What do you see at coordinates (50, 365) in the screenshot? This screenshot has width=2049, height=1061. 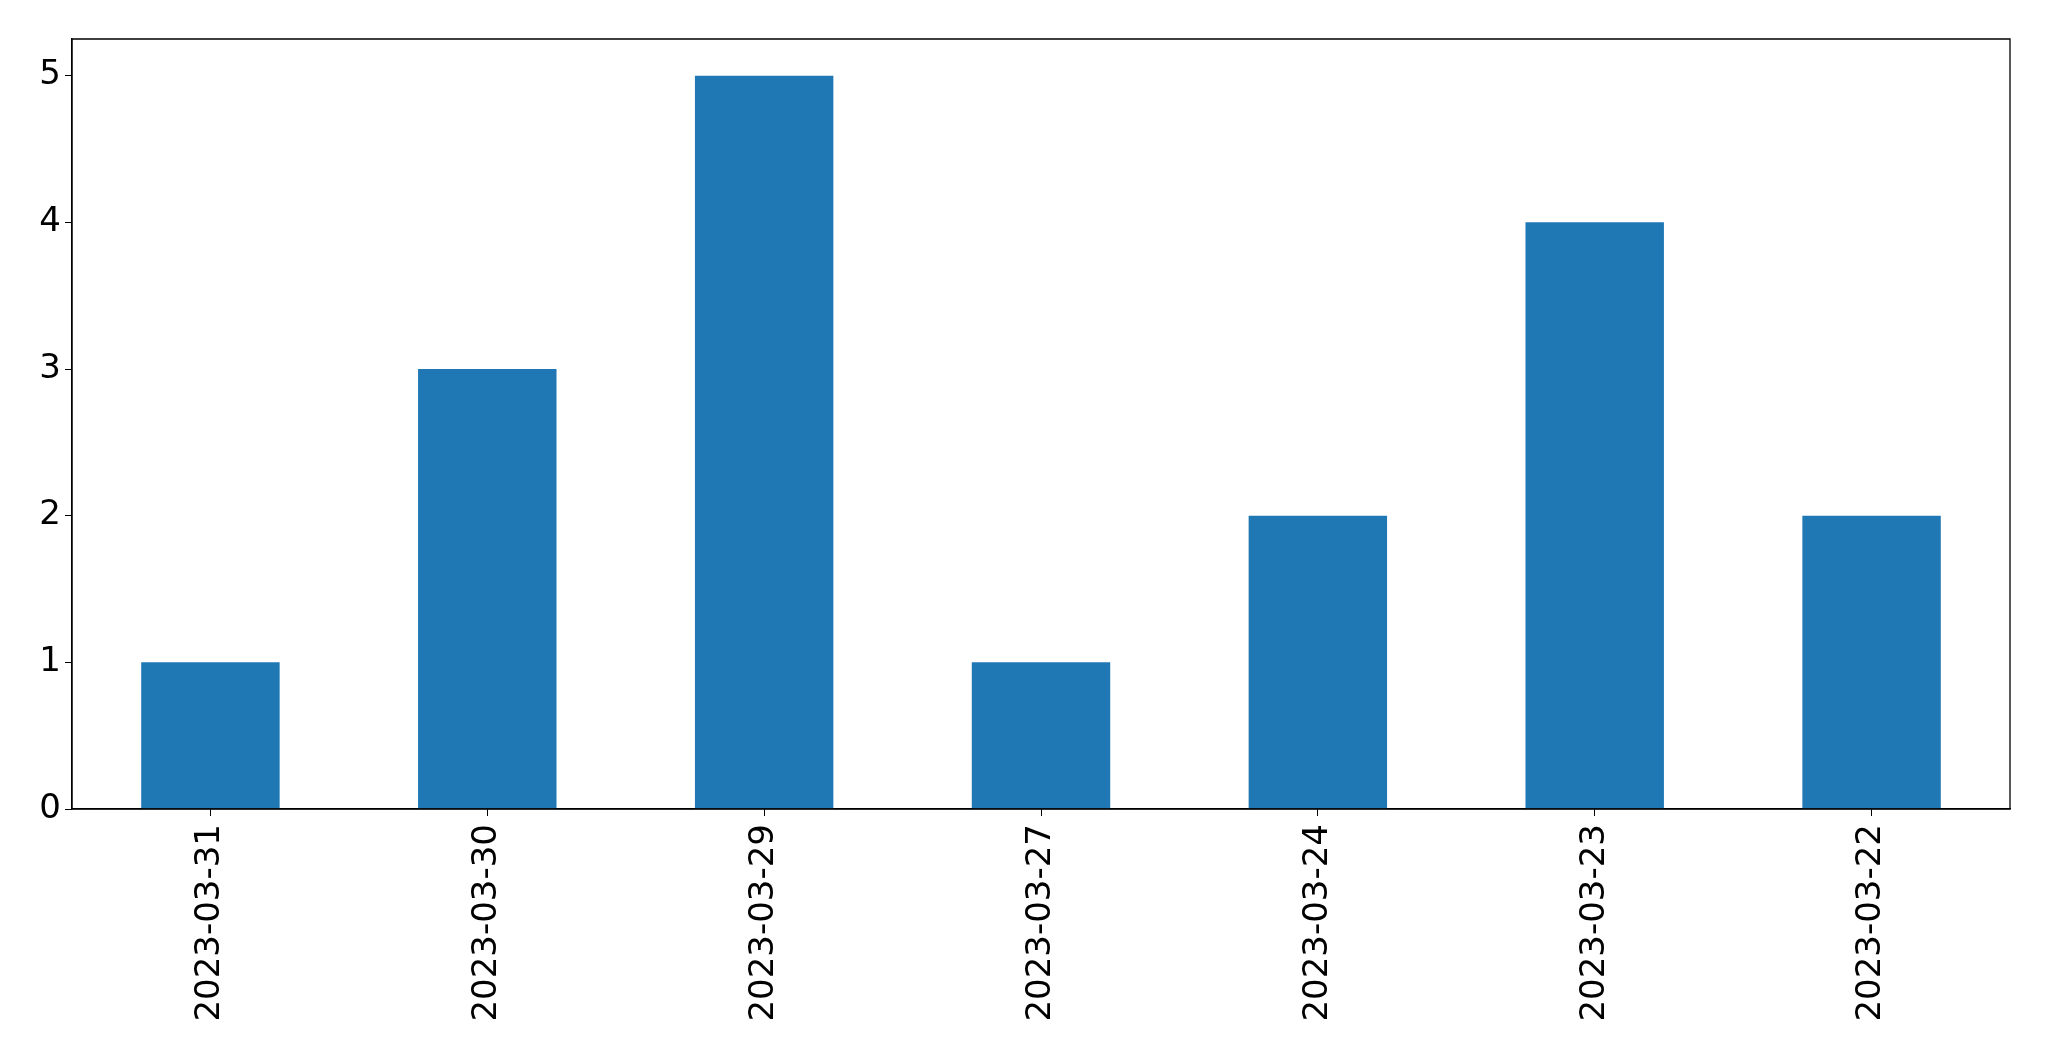 I see `y-tick-label: 3` at bounding box center [50, 365].